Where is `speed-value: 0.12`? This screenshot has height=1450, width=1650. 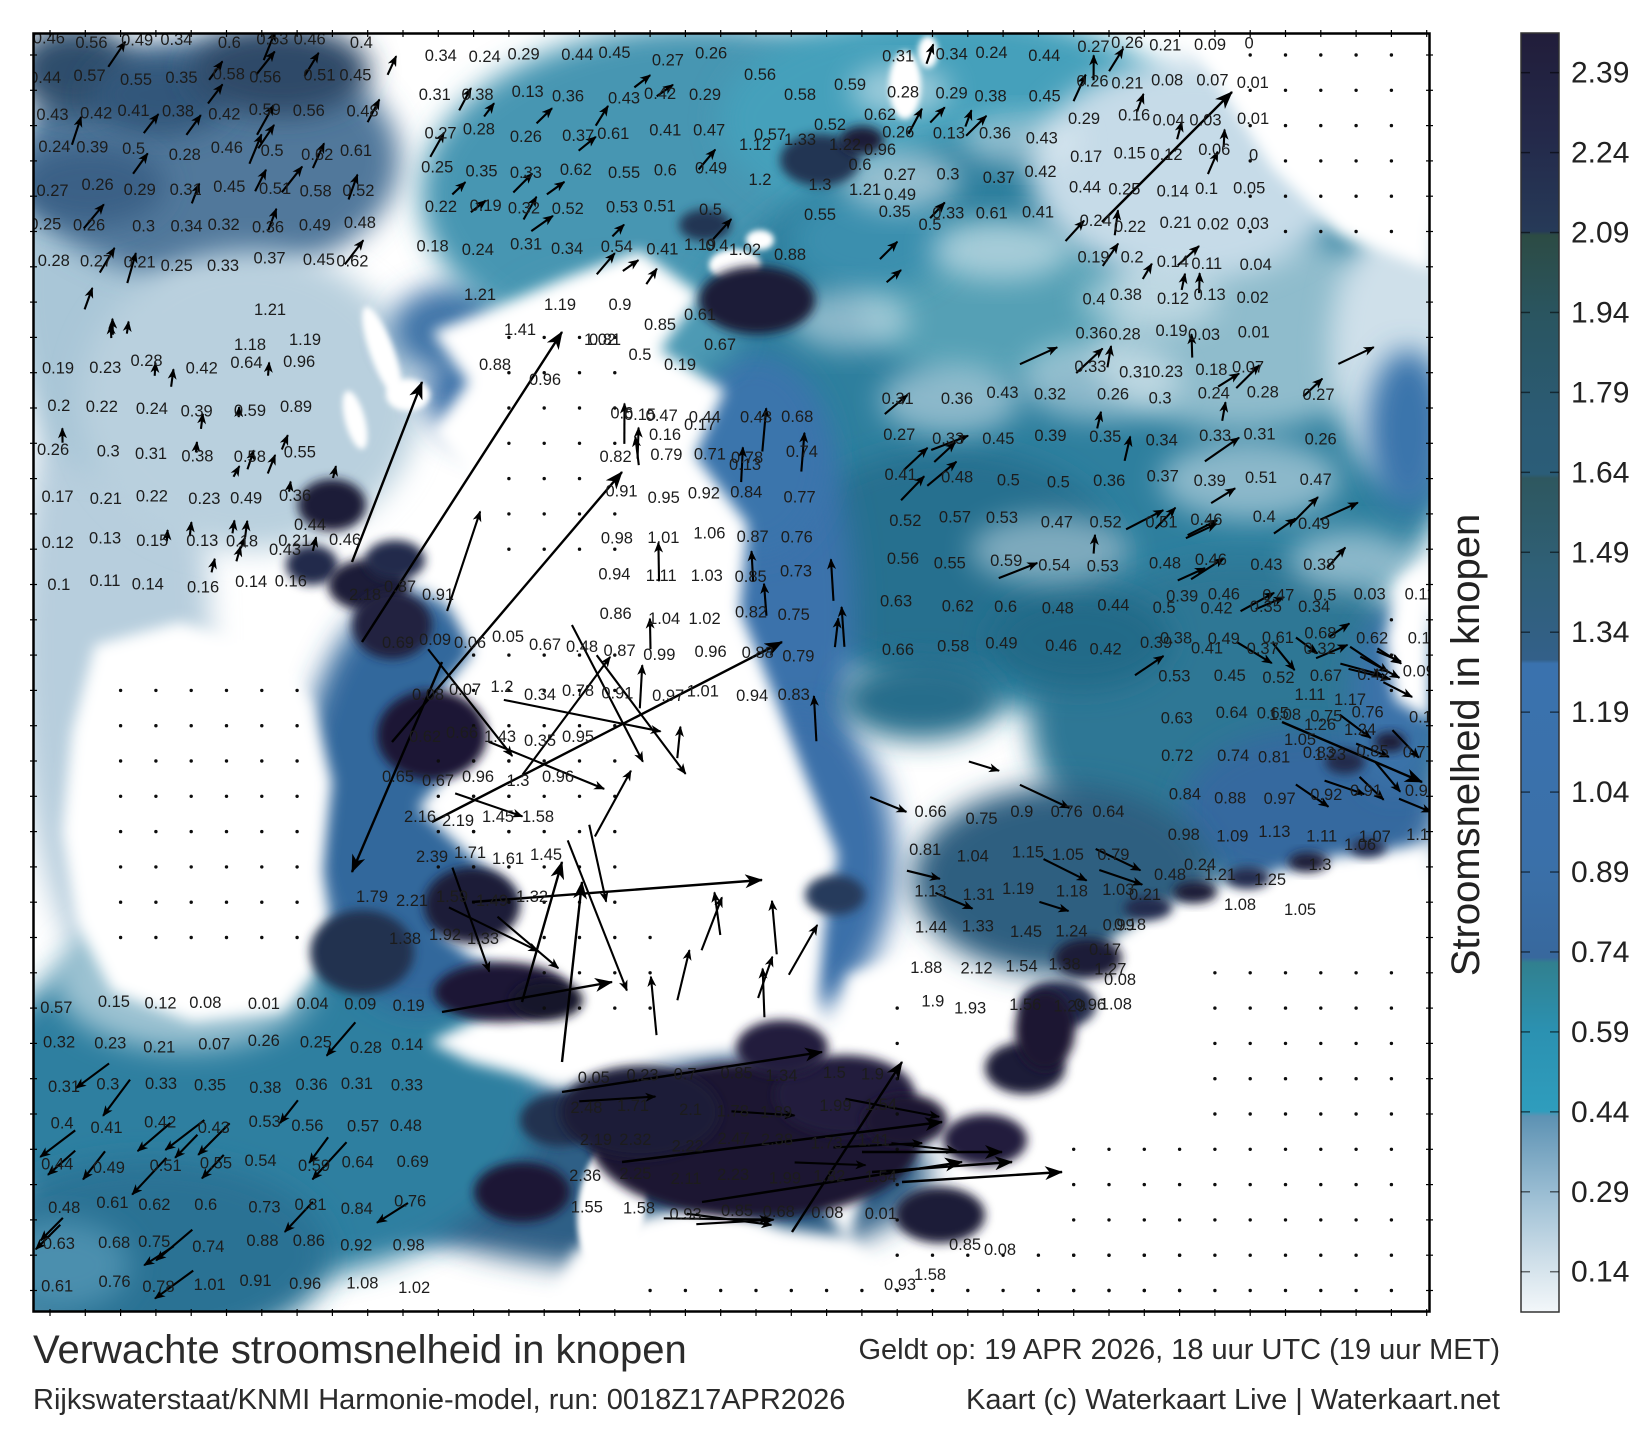 speed-value: 0.12 is located at coordinates (58, 543).